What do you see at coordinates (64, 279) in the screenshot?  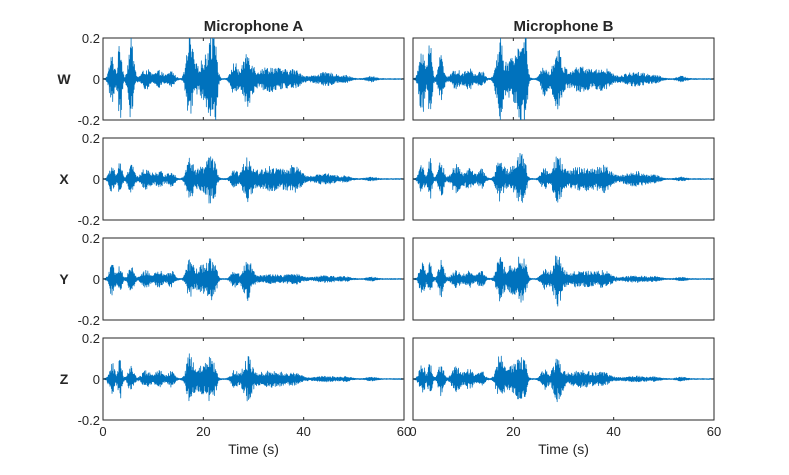 I see `channel-label: Y` at bounding box center [64, 279].